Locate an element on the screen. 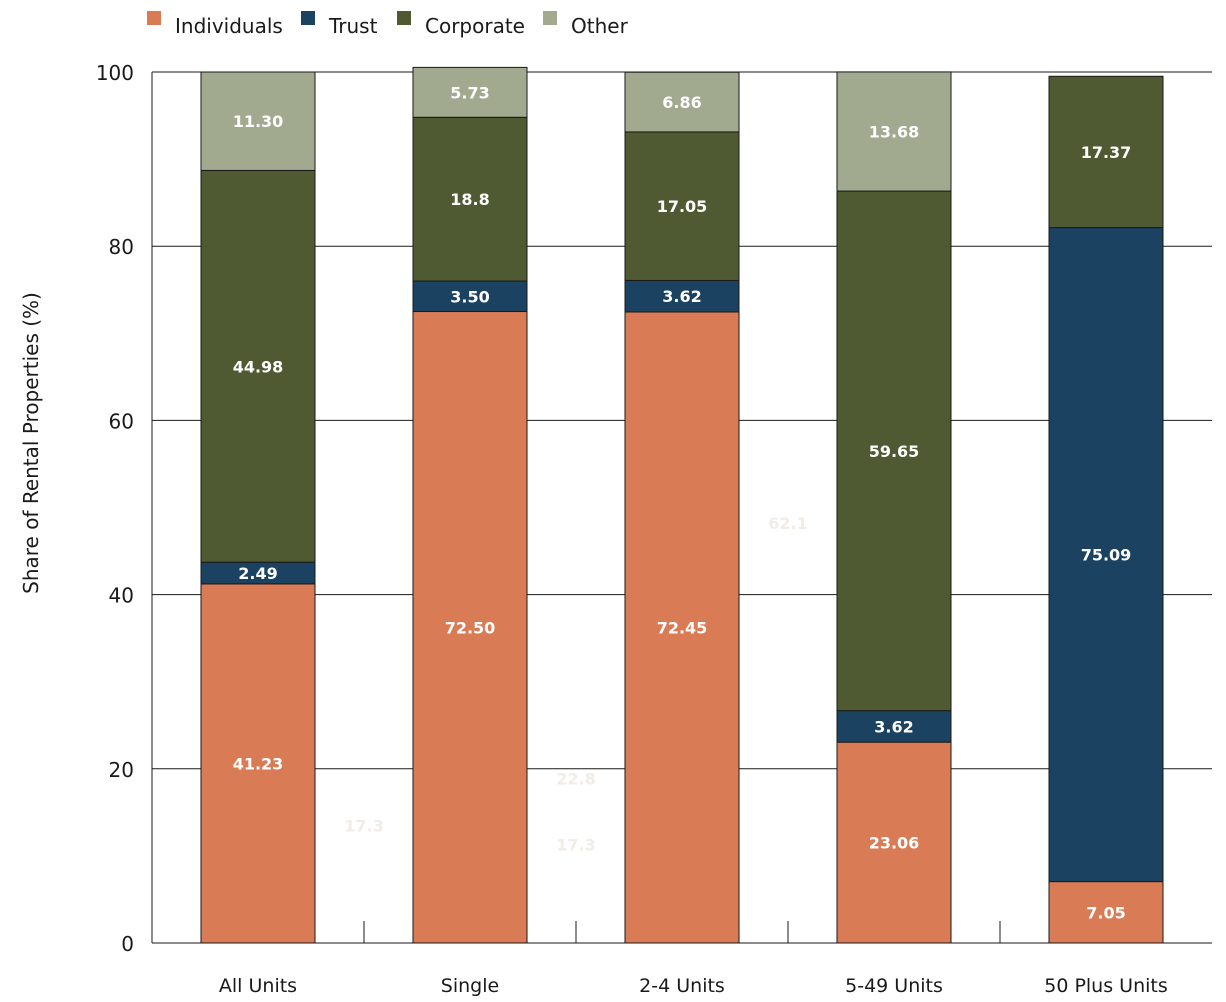 Image resolution: width=1226 pixels, height=1002 pixels. data-label-all-units-individuals: 41.23 is located at coordinates (258, 763).